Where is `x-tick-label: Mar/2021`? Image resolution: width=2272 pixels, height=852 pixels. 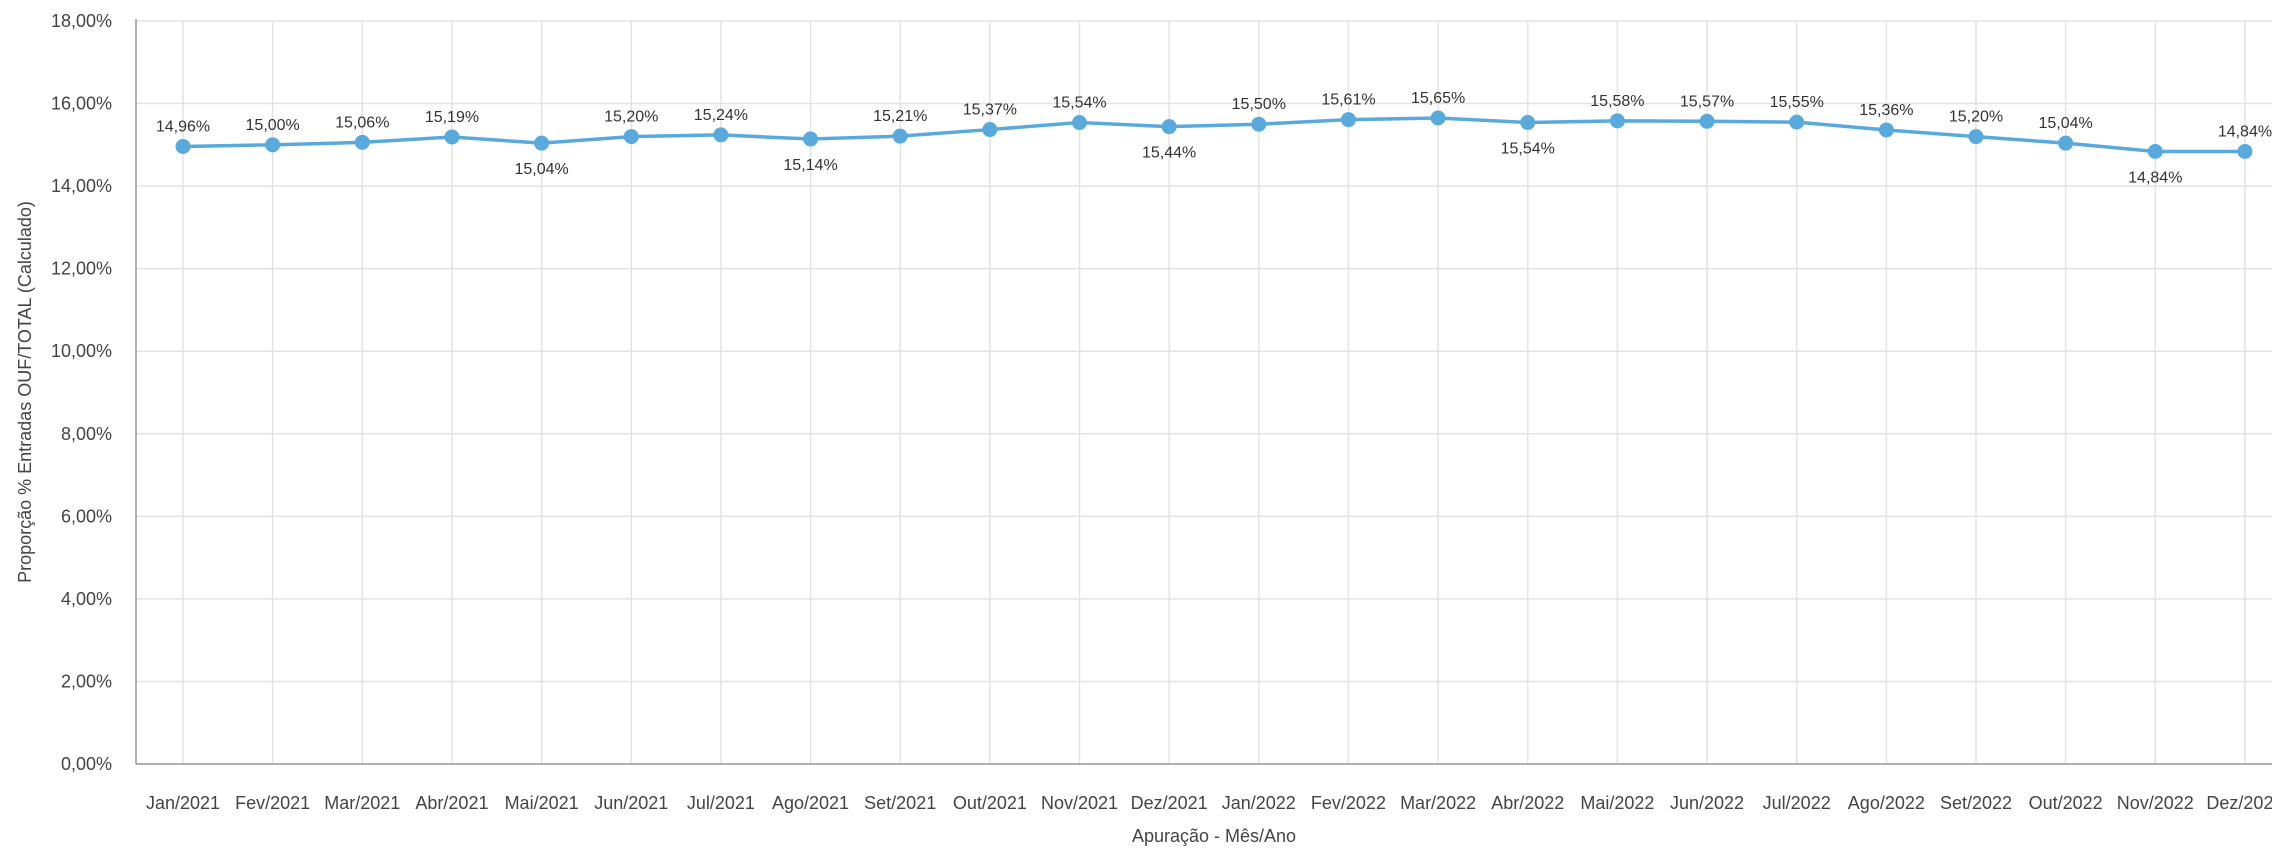 x-tick-label: Mar/2021 is located at coordinates (362, 803).